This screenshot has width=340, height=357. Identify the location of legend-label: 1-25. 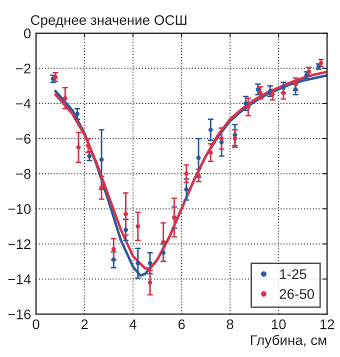
(293, 274).